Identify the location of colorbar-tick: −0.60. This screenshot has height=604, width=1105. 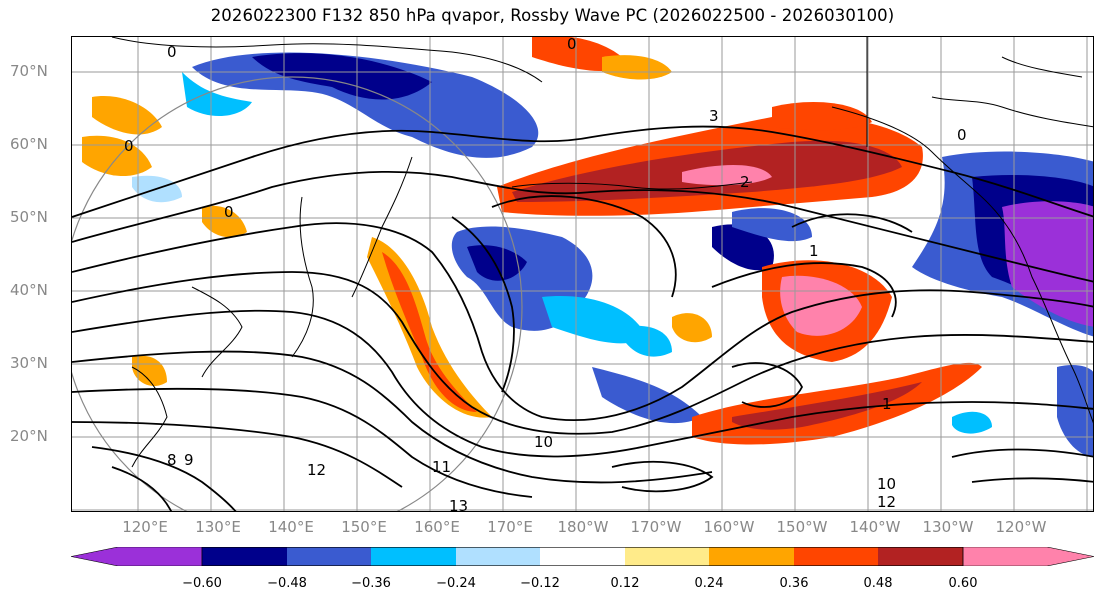
(202, 583).